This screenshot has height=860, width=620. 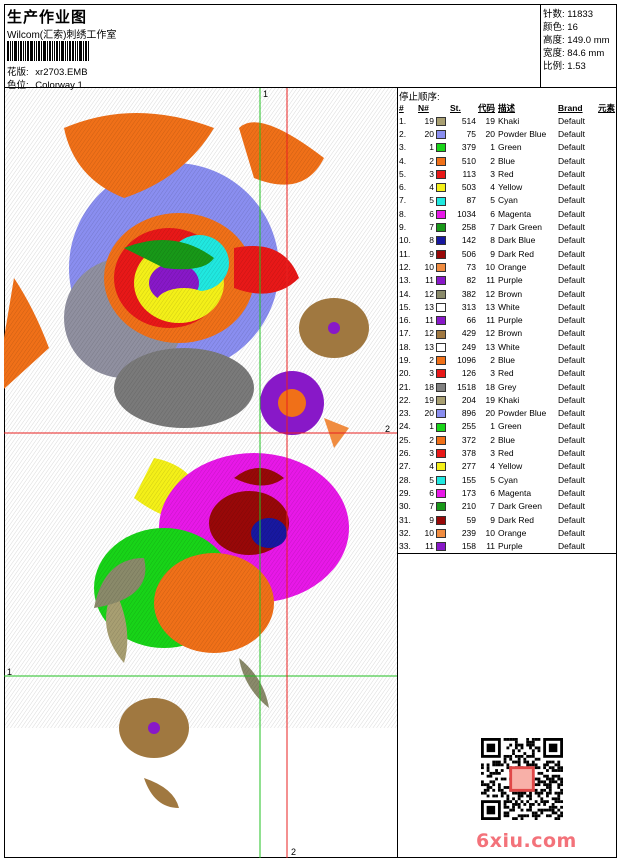 I want to click on row-description: Red, so click(x=506, y=373).